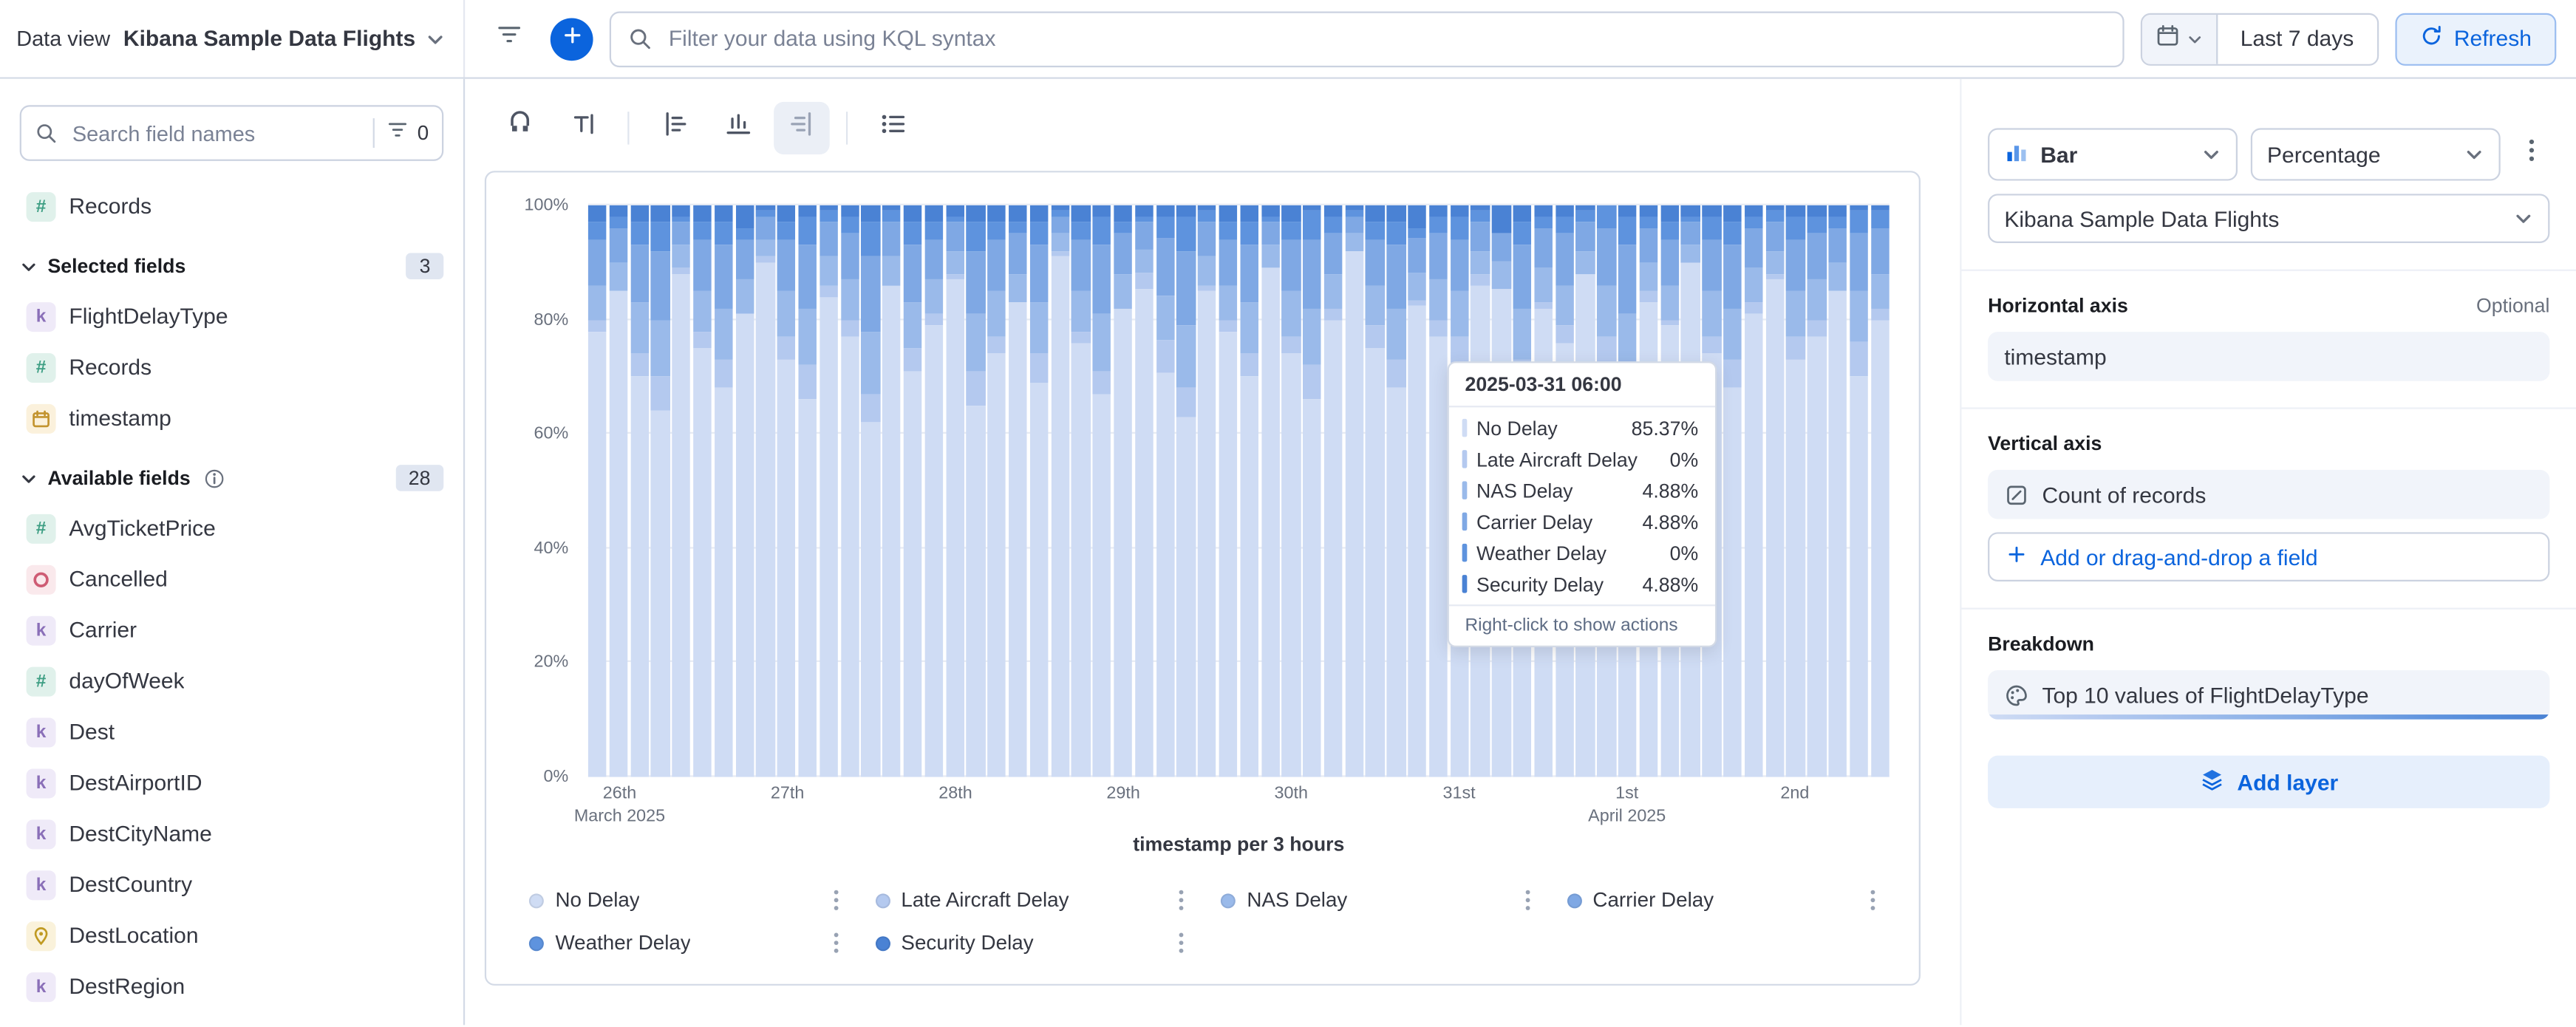 This screenshot has width=2576, height=1027. Describe the element at coordinates (985, 900) in the screenshot. I see `legend-label: Late Aircraft Delay` at that location.